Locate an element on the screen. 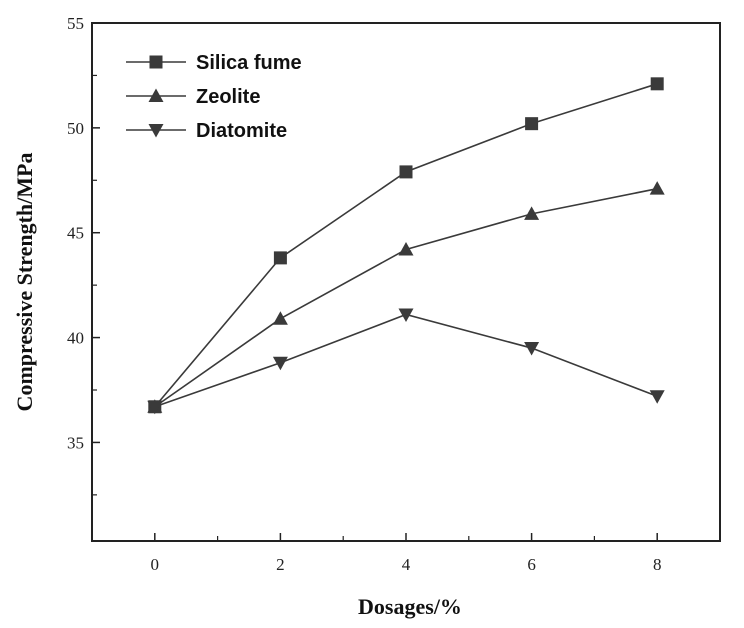  y-tick-label: 45 is located at coordinates (75, 233).